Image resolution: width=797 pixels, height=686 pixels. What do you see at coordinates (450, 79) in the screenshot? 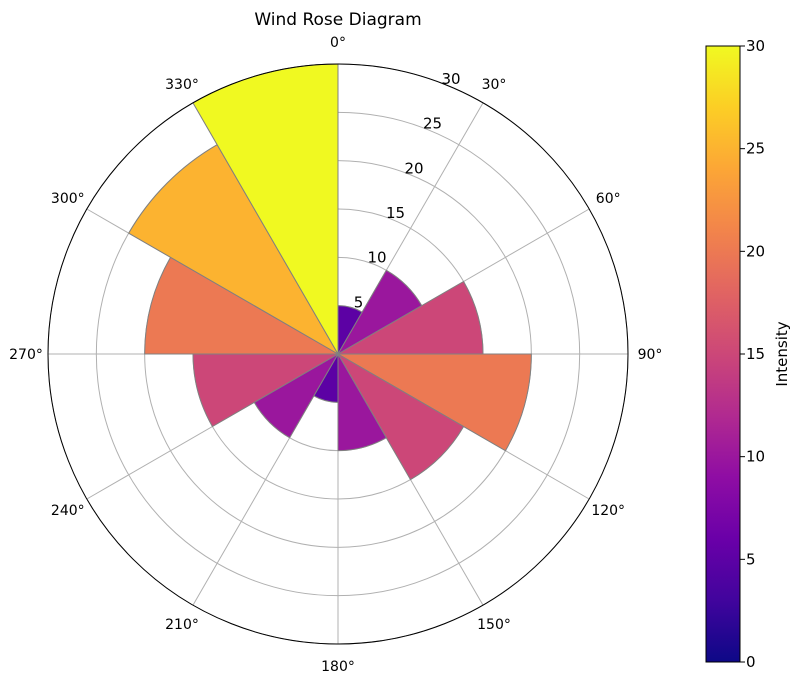
I see `r-tick-label-30: 30` at bounding box center [450, 79].